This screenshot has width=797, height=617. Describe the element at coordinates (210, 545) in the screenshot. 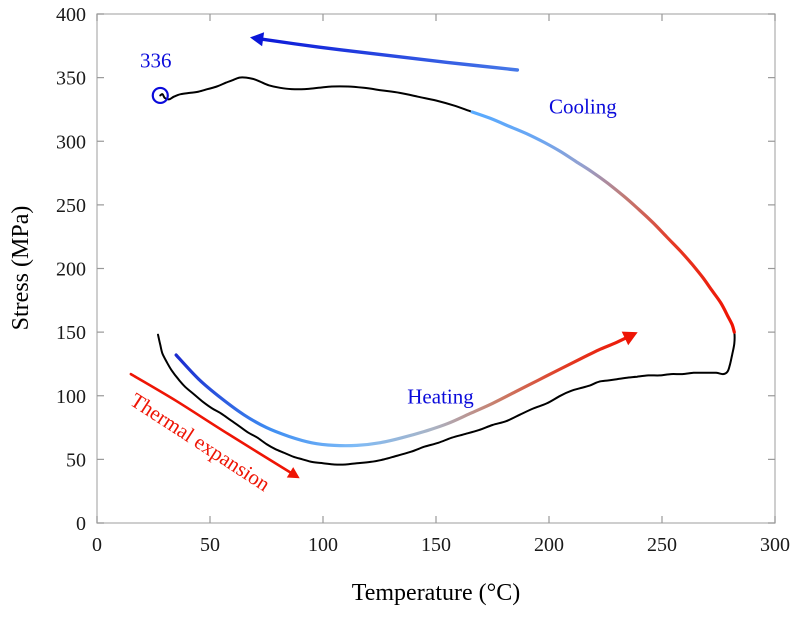

I see `x-tick-label: 50` at that location.